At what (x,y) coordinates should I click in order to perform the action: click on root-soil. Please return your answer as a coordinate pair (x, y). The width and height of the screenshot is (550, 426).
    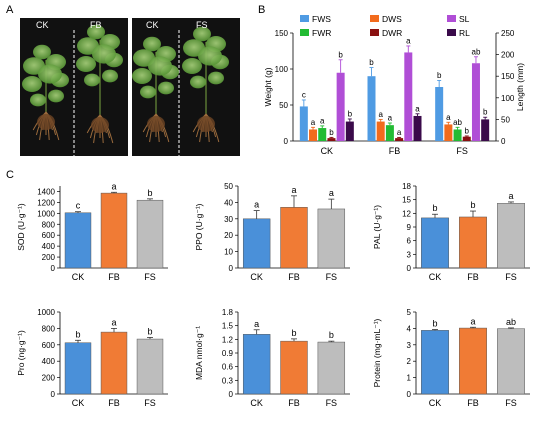
    Looking at the image, I should click on (156, 124).